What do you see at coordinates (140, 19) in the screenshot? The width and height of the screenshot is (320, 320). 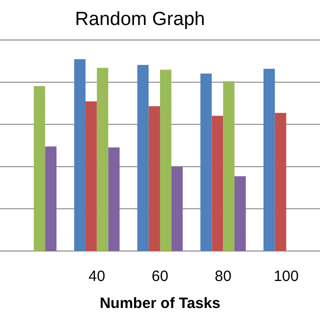 I see `chart-title: Random Graph` at bounding box center [140, 19].